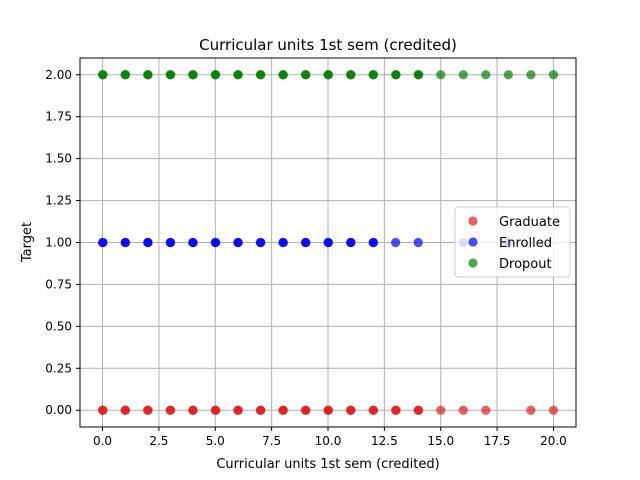  I want to click on y-tick-label: 1.25, so click(58, 201).